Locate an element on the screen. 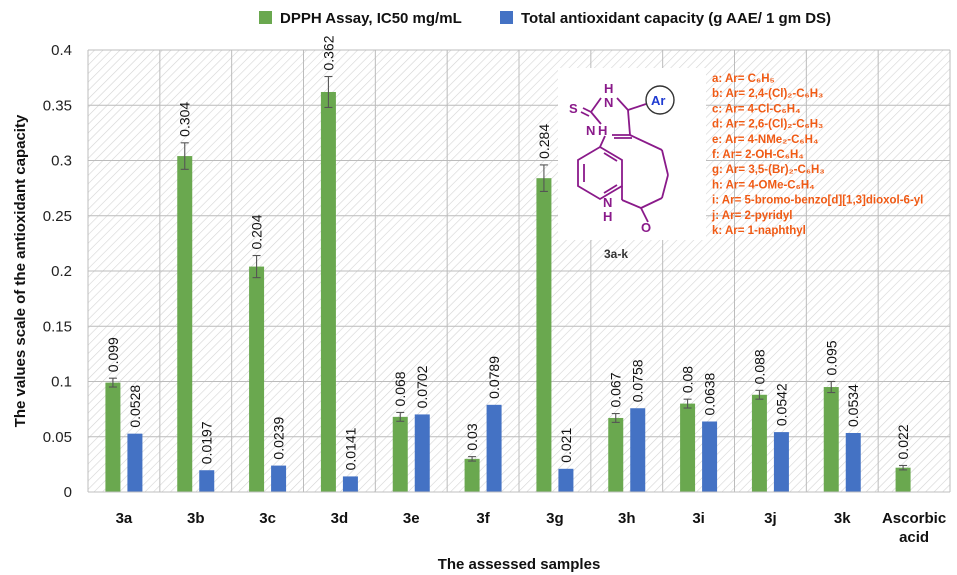 The image size is (957, 575). x-tick-label: 3b is located at coordinates (196, 518).